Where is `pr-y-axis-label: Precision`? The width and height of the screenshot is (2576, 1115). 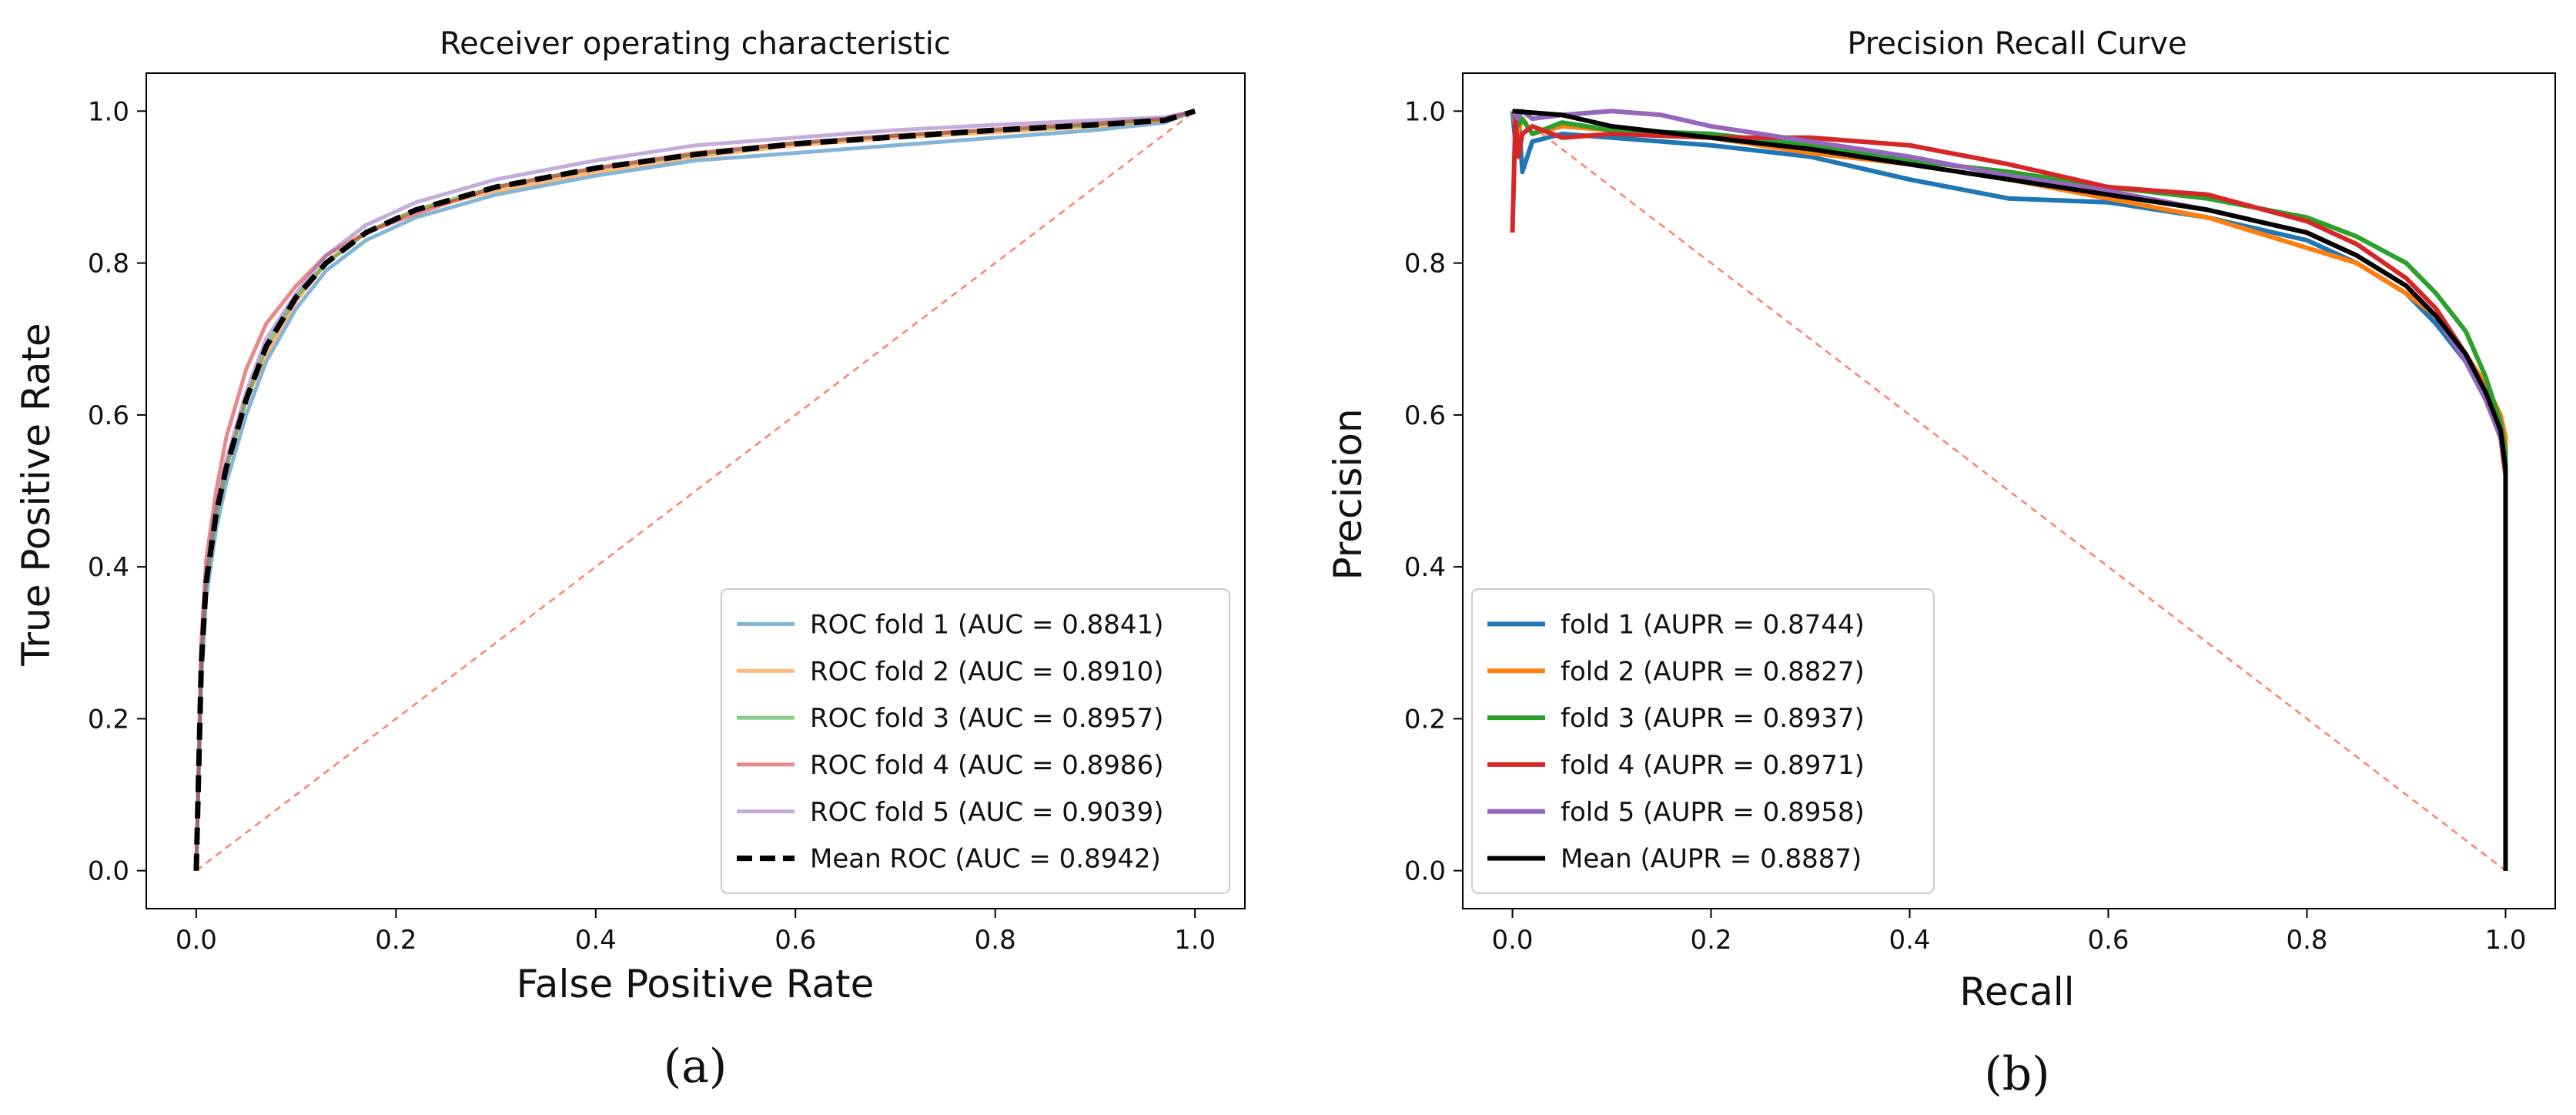
pr-y-axis-label: Precision is located at coordinates (1348, 494).